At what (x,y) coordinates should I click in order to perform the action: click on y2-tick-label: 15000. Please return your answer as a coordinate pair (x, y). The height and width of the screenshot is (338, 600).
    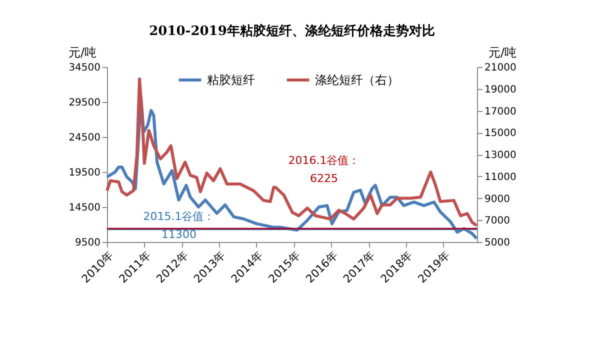
    Looking at the image, I should click on (500, 134).